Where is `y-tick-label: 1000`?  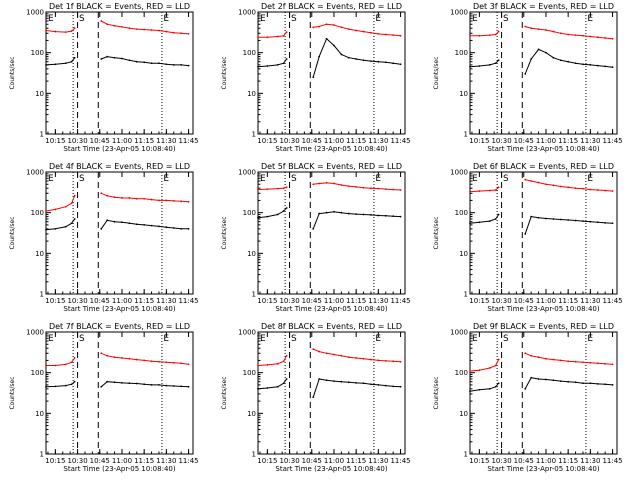
y-tick-label: 1000 is located at coordinates (247, 173).